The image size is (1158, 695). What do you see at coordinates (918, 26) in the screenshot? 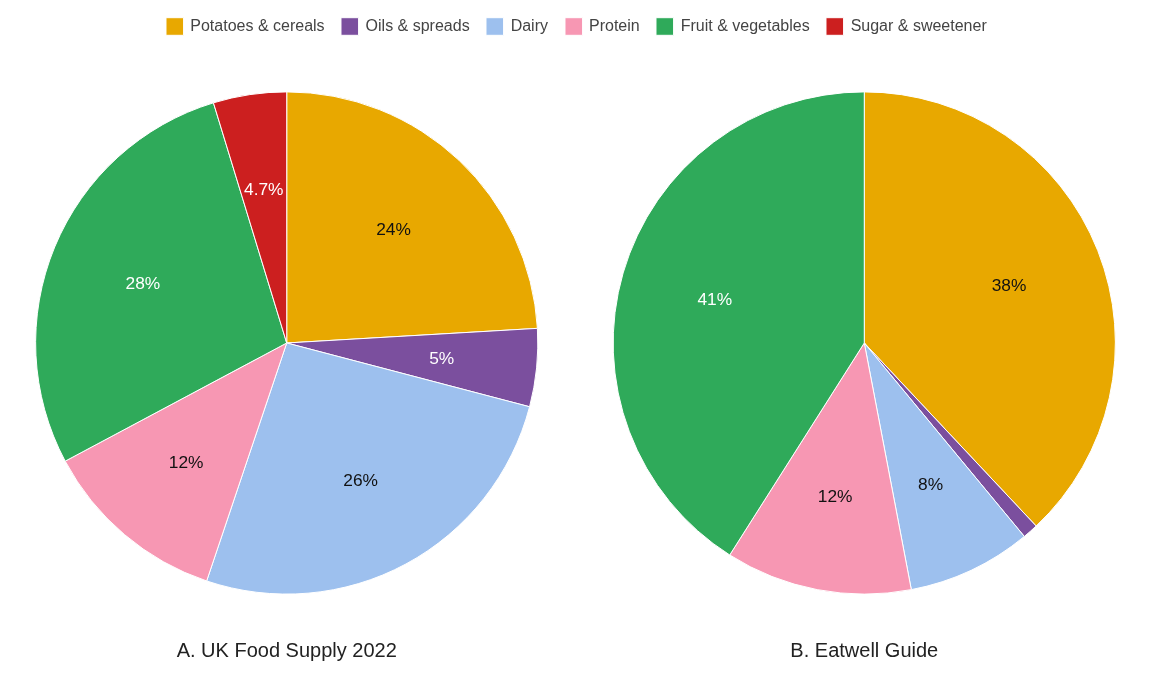
I see `legend-label: Sugar & sweetener` at bounding box center [918, 26].